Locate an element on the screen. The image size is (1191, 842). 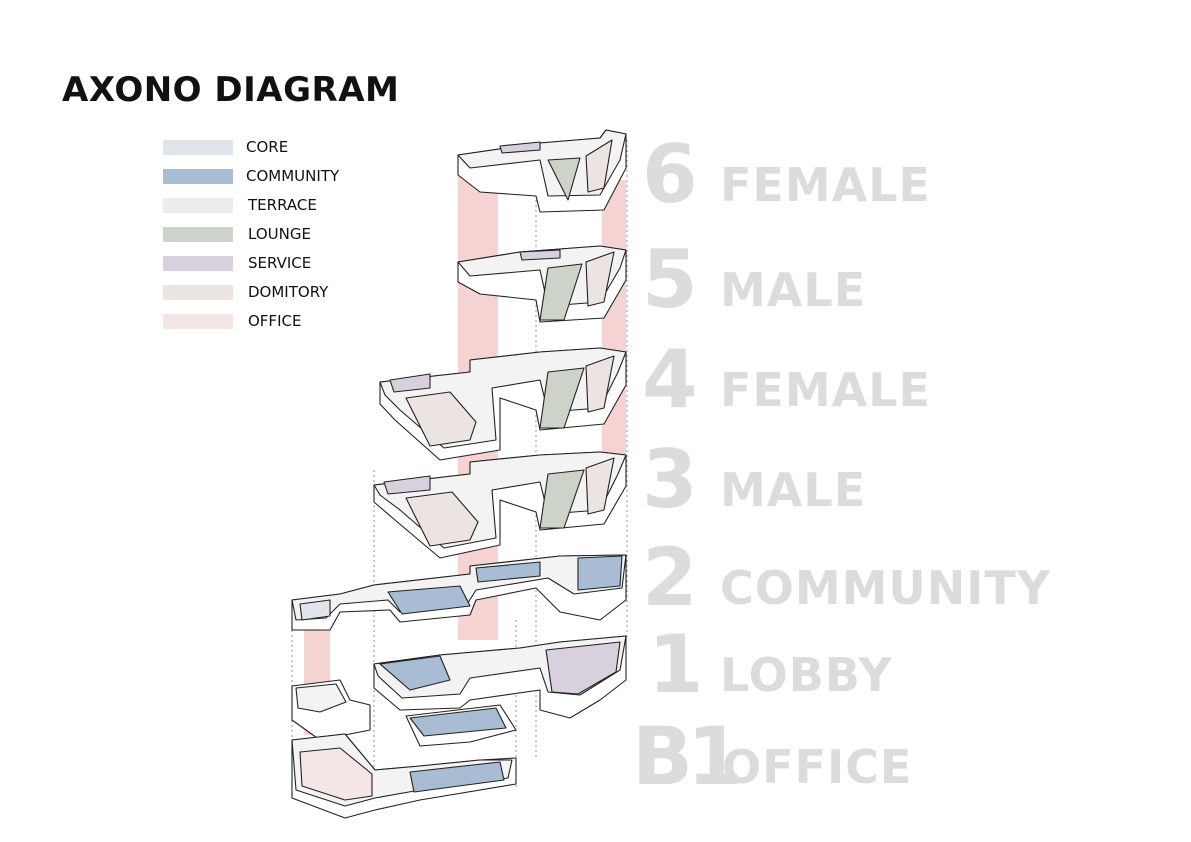
legend-swatch-terrace is located at coordinates (198, 205).